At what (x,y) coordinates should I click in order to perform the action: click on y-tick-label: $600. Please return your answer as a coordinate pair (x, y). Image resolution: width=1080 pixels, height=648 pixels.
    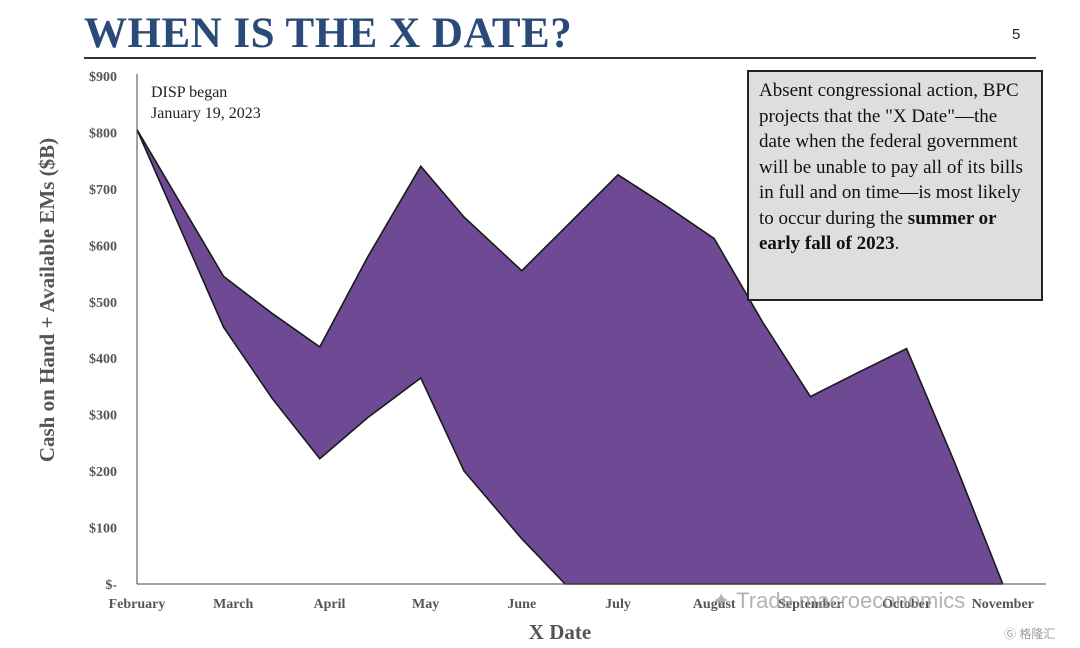
    Looking at the image, I should click on (103, 246).